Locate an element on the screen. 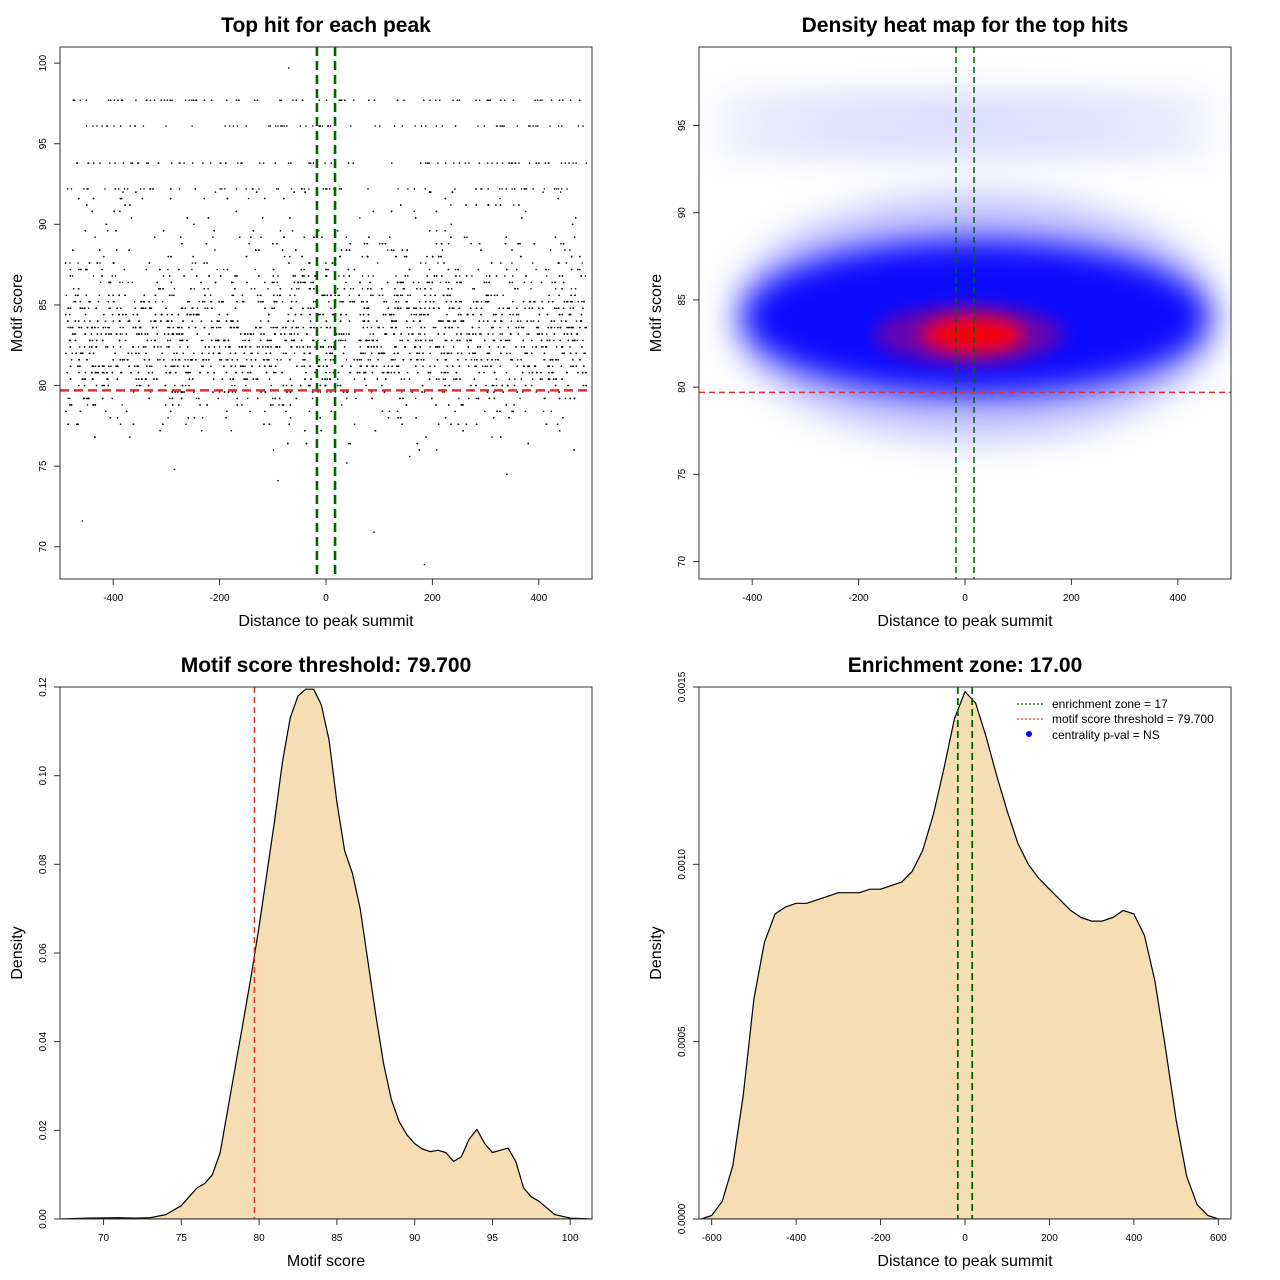 This screenshot has width=1280, height=1280. scatter-x-axis-label: Distance to peak summit is located at coordinates (326, 621).